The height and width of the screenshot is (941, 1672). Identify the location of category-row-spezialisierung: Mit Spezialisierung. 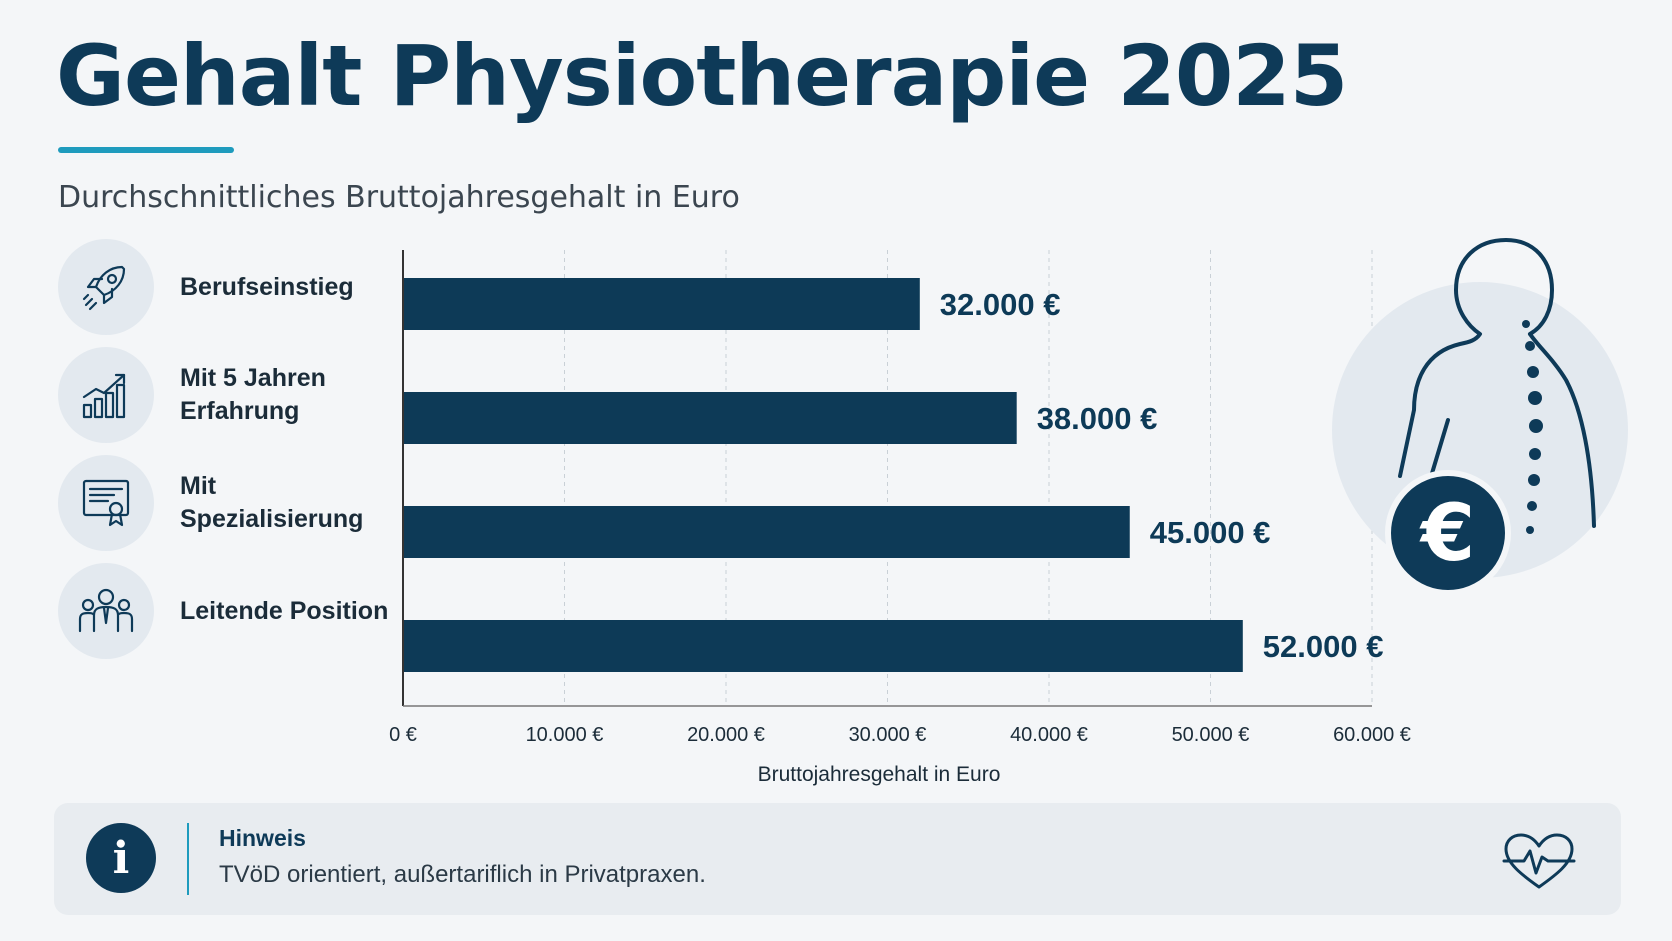
(228, 503).